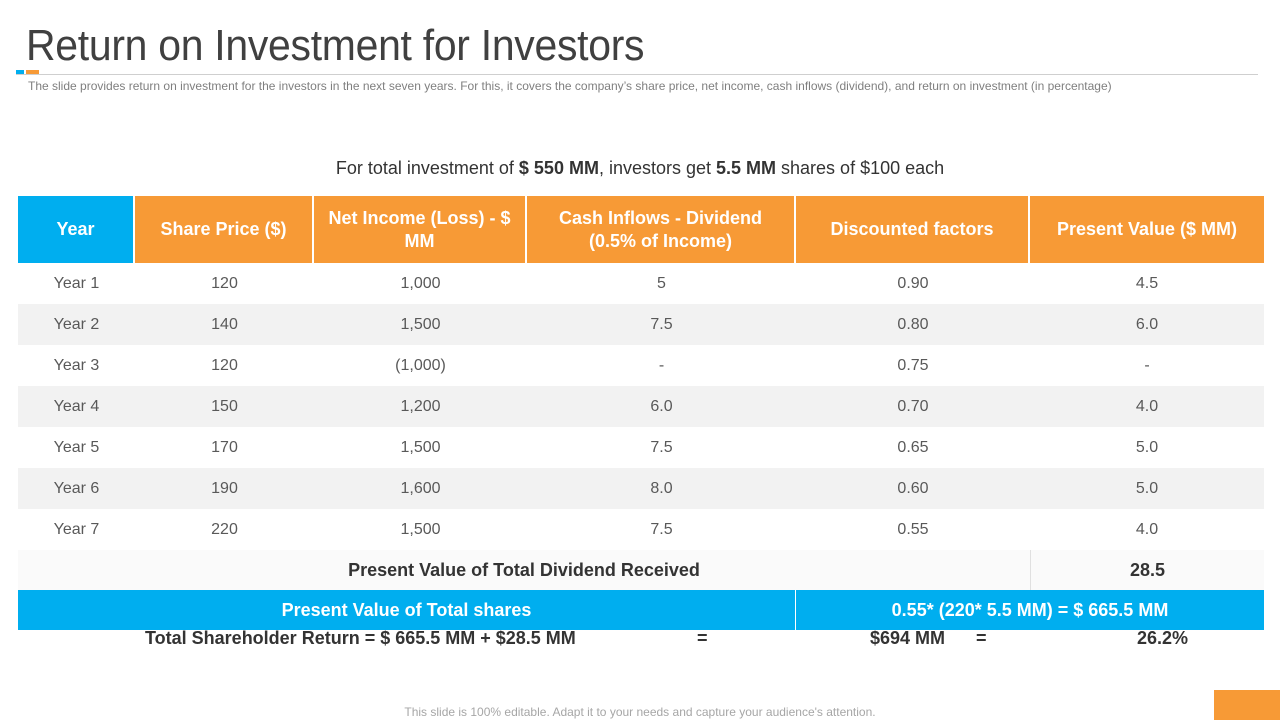  Describe the element at coordinates (76, 283) in the screenshot. I see `cell-year: Year 1` at that location.